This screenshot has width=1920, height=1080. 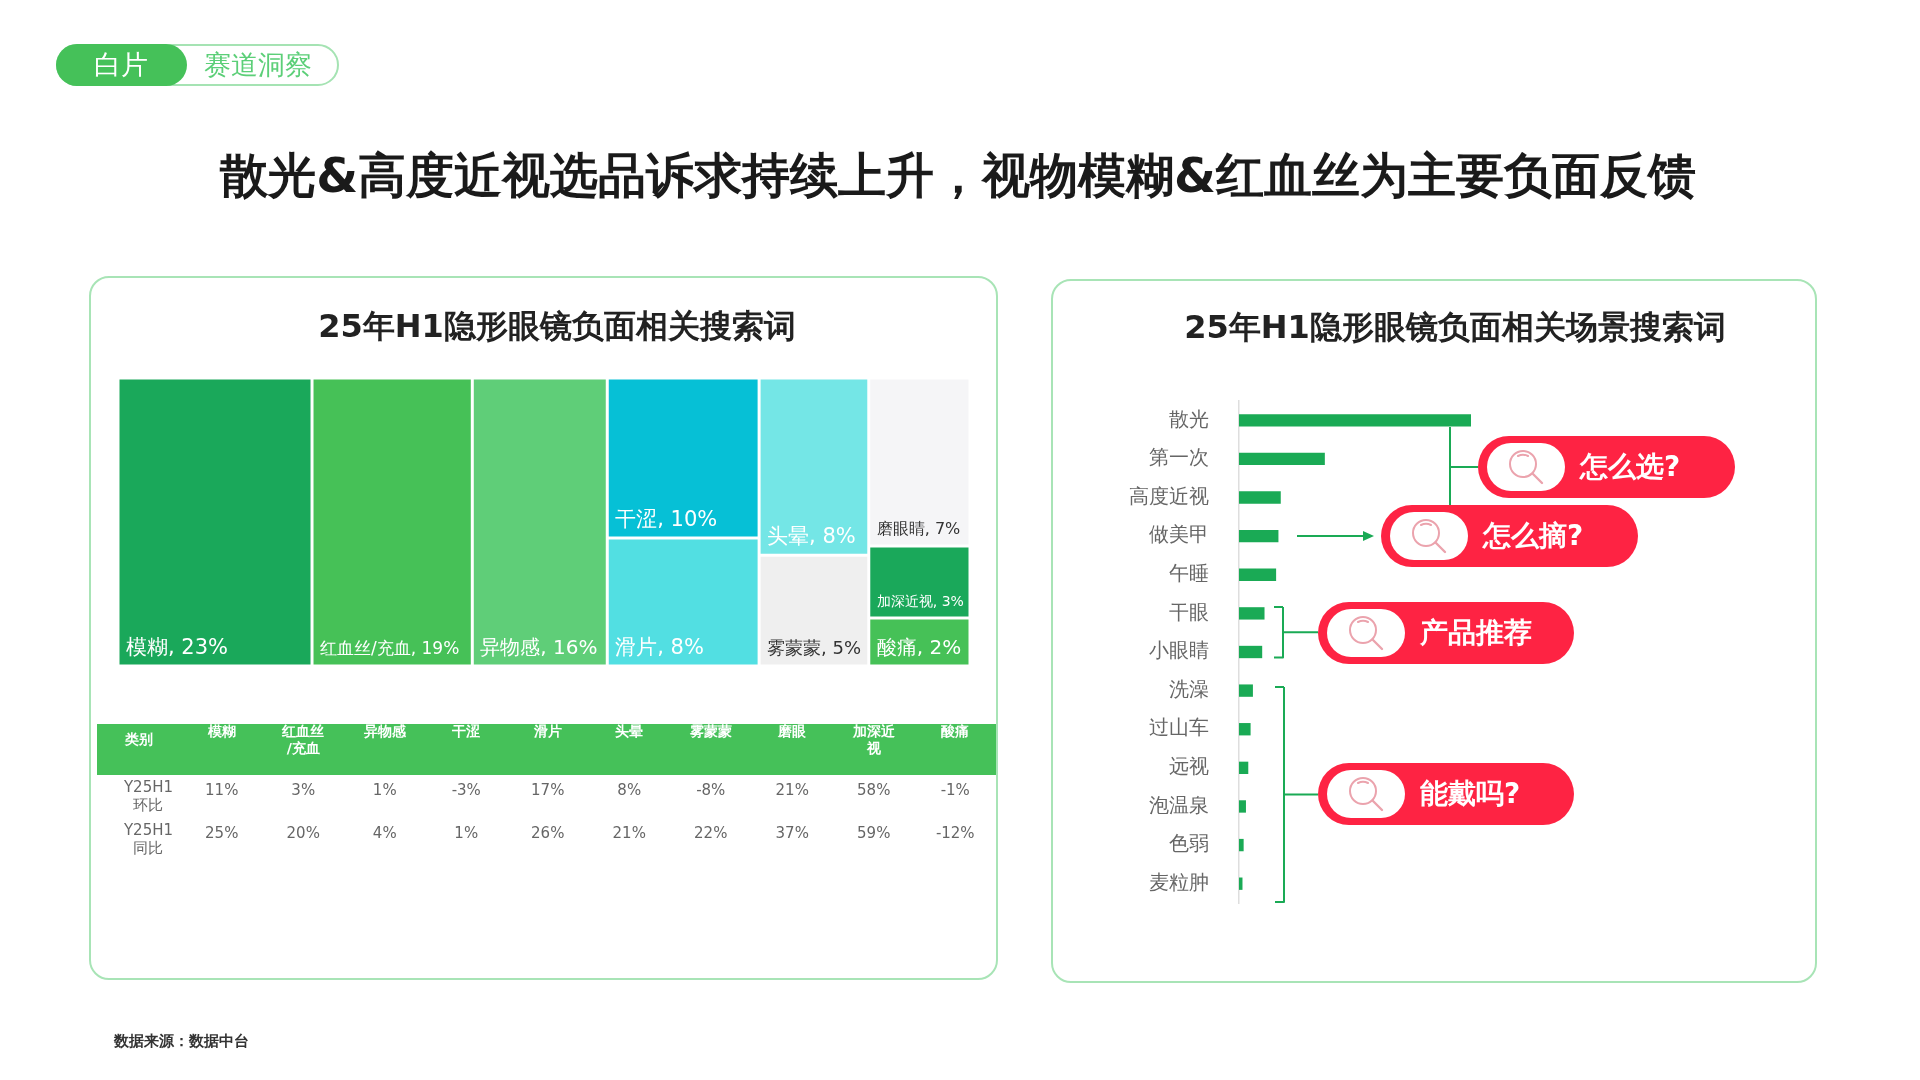 What do you see at coordinates (181, 1041) in the screenshot?
I see `source-note: 数据来源：数据中台` at bounding box center [181, 1041].